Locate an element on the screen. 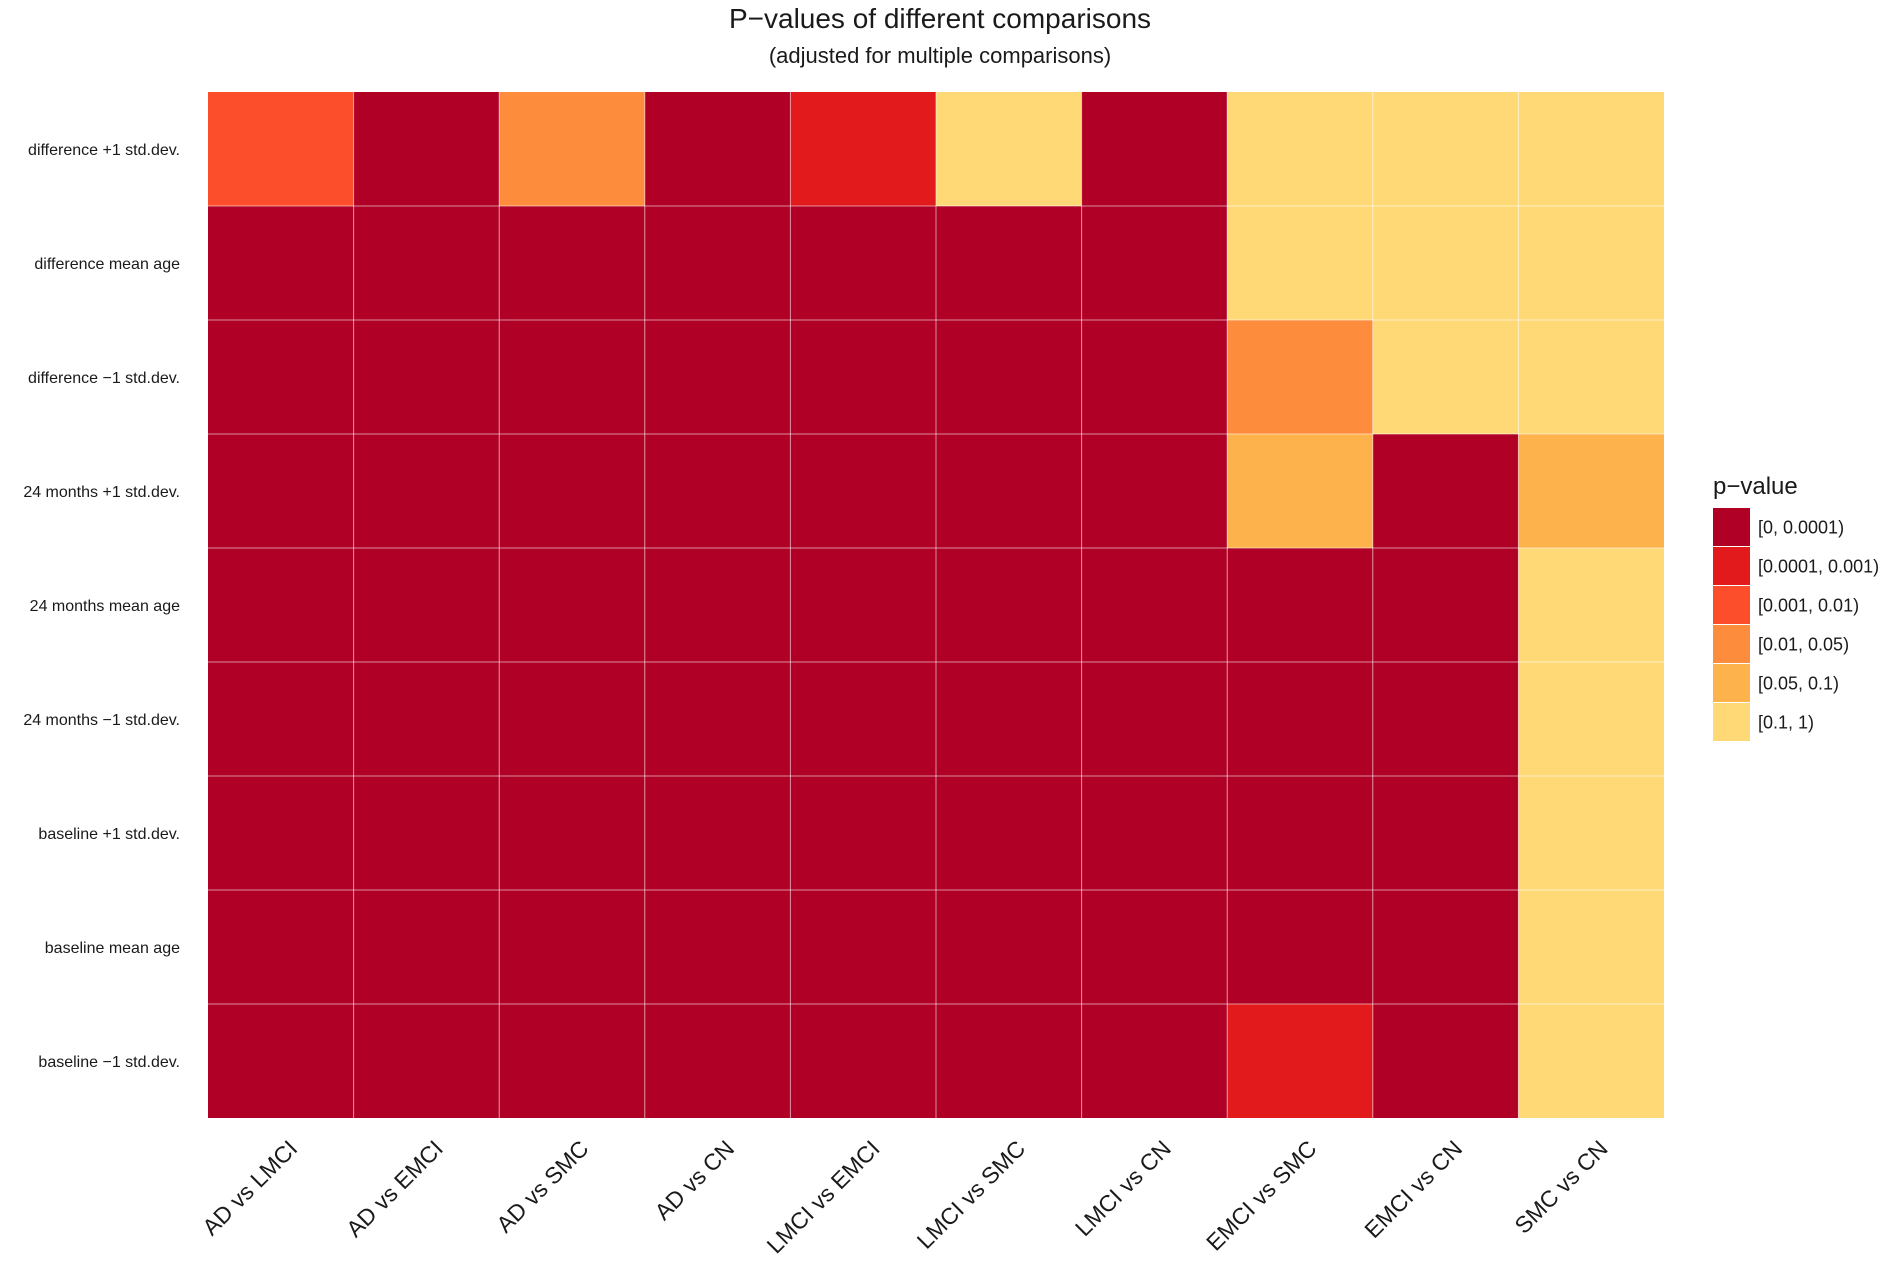 The image size is (1902, 1270). x-tick-label: EMCI vs SMC is located at coordinates (1261, 1195).